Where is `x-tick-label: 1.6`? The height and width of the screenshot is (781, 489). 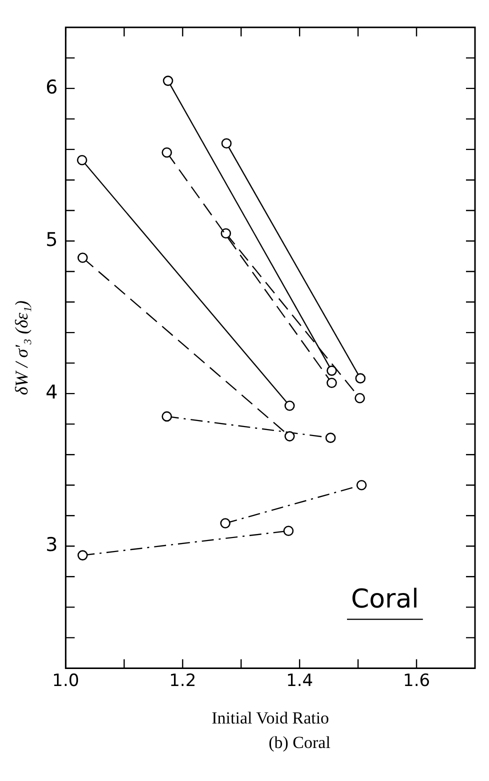 x-tick-label: 1.6 is located at coordinates (416, 680).